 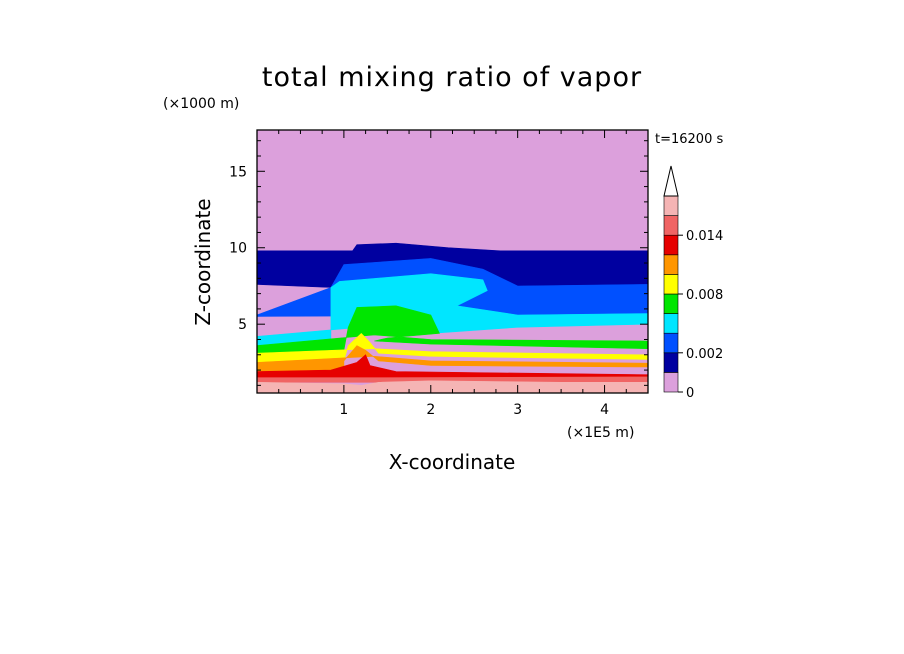 What do you see at coordinates (693, 283) in the screenshot?
I see `colorbar: 0 0.002 0.008 0.014` at bounding box center [693, 283].